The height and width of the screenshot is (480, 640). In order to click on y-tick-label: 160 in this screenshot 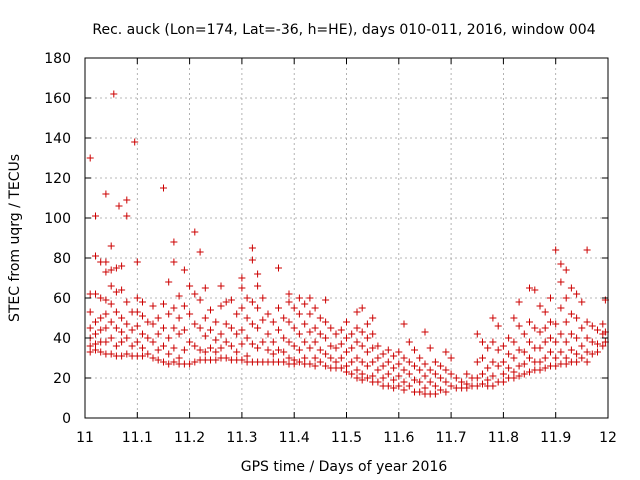, I will do `click(57, 99)`.